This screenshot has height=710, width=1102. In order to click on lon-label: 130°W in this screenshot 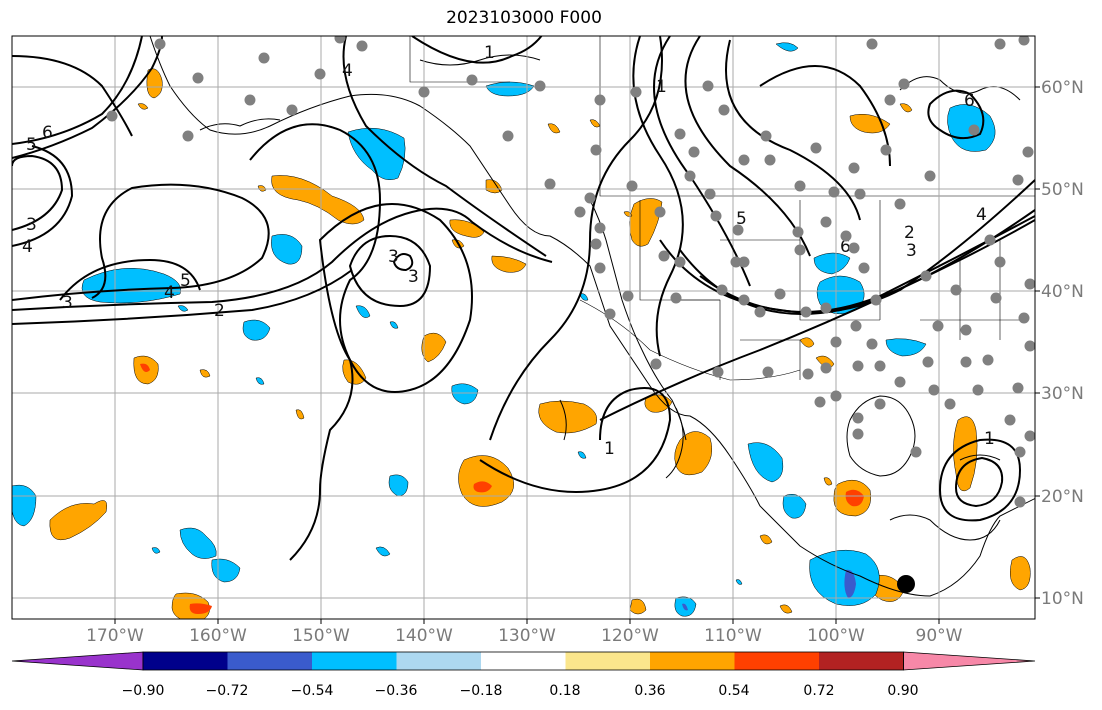, I will do `click(527, 636)`.